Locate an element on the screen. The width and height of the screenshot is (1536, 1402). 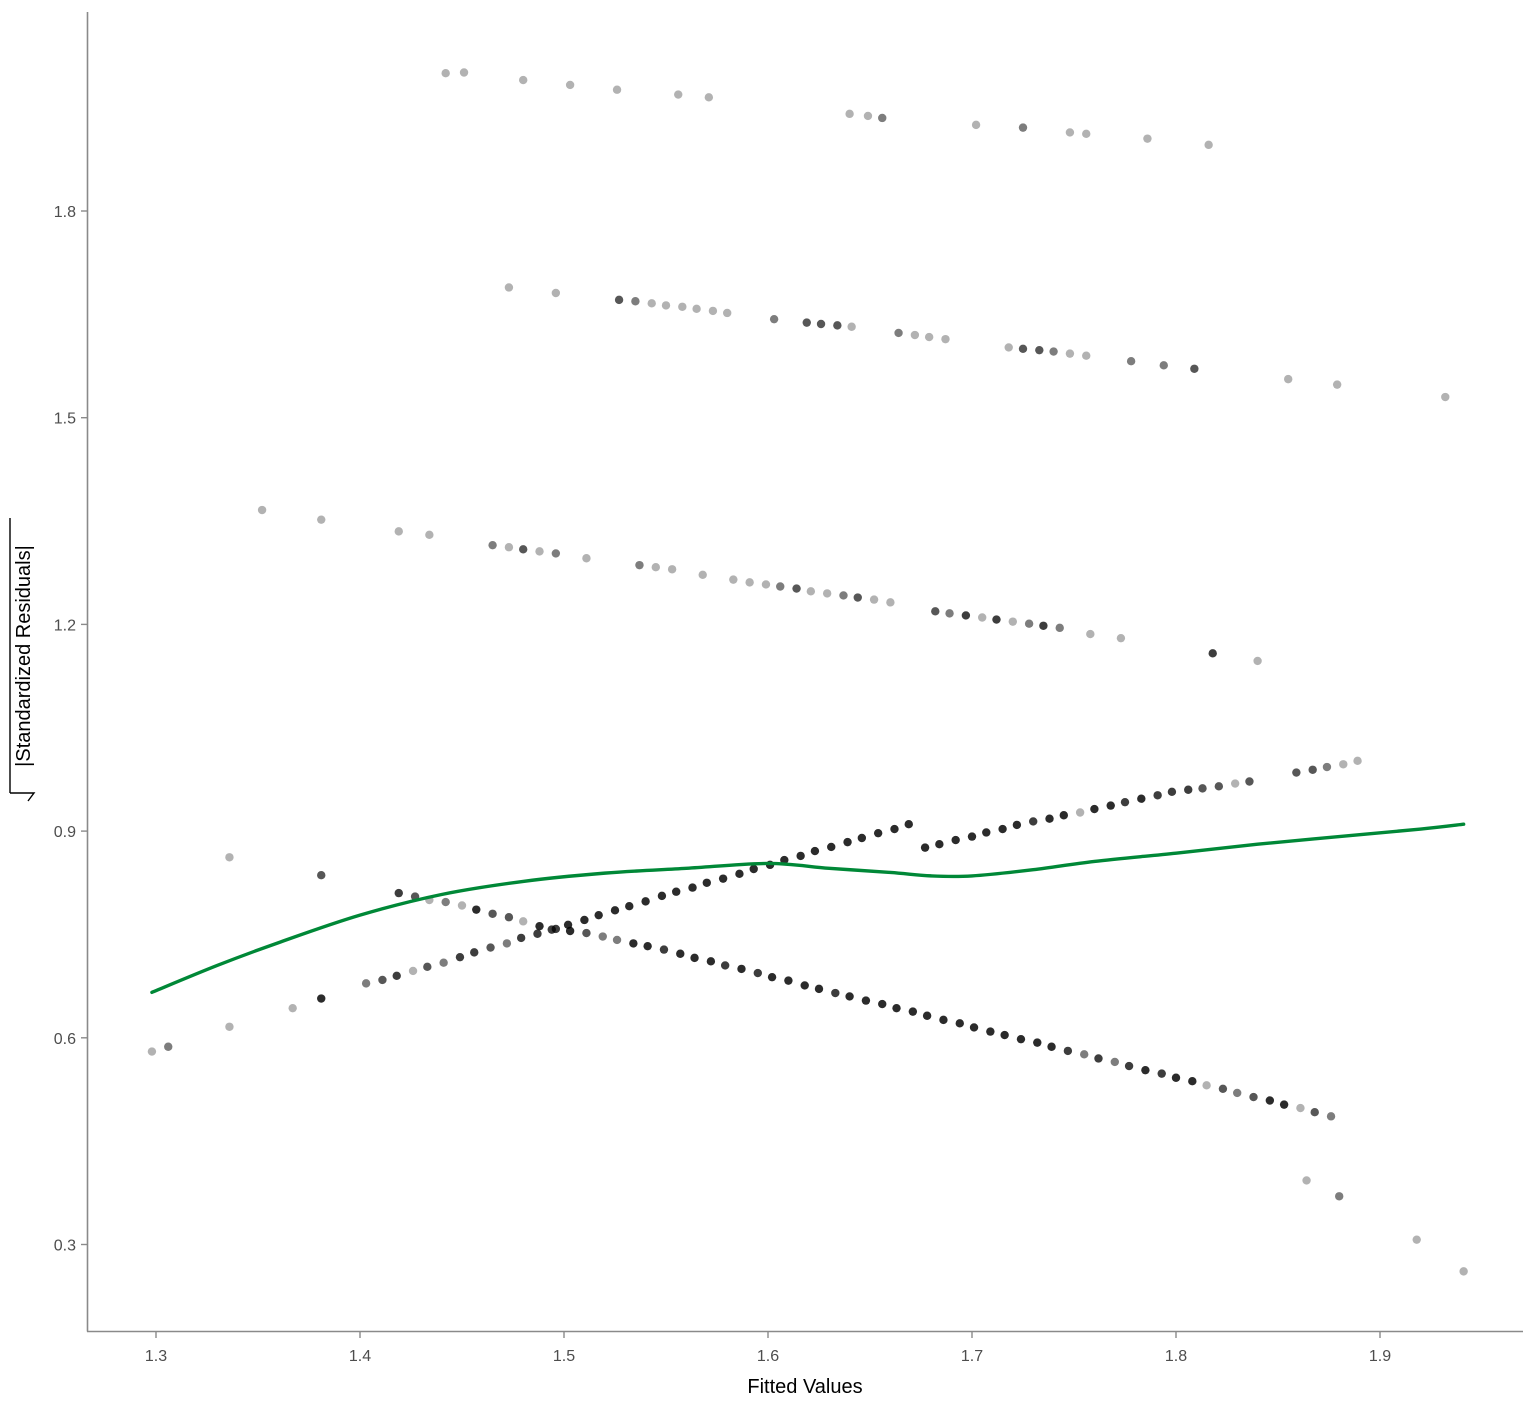
sqrt-radical-icon is located at coordinates (23, 797).